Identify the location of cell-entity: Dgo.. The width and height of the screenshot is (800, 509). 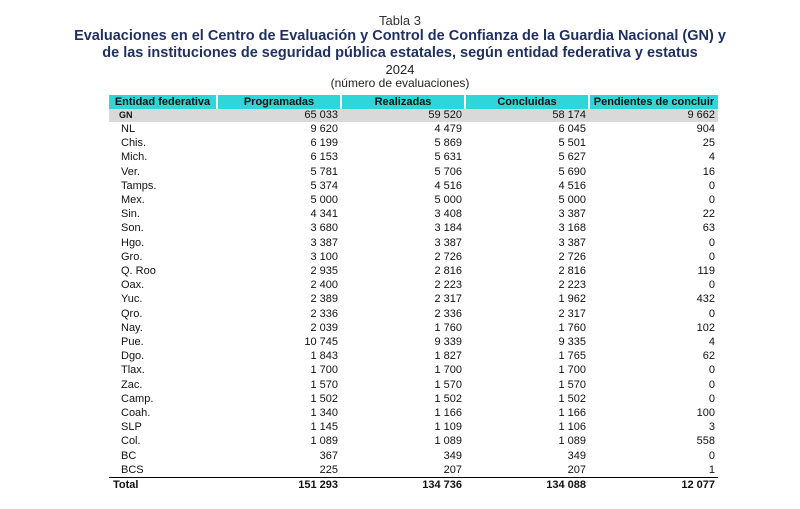
(133, 356).